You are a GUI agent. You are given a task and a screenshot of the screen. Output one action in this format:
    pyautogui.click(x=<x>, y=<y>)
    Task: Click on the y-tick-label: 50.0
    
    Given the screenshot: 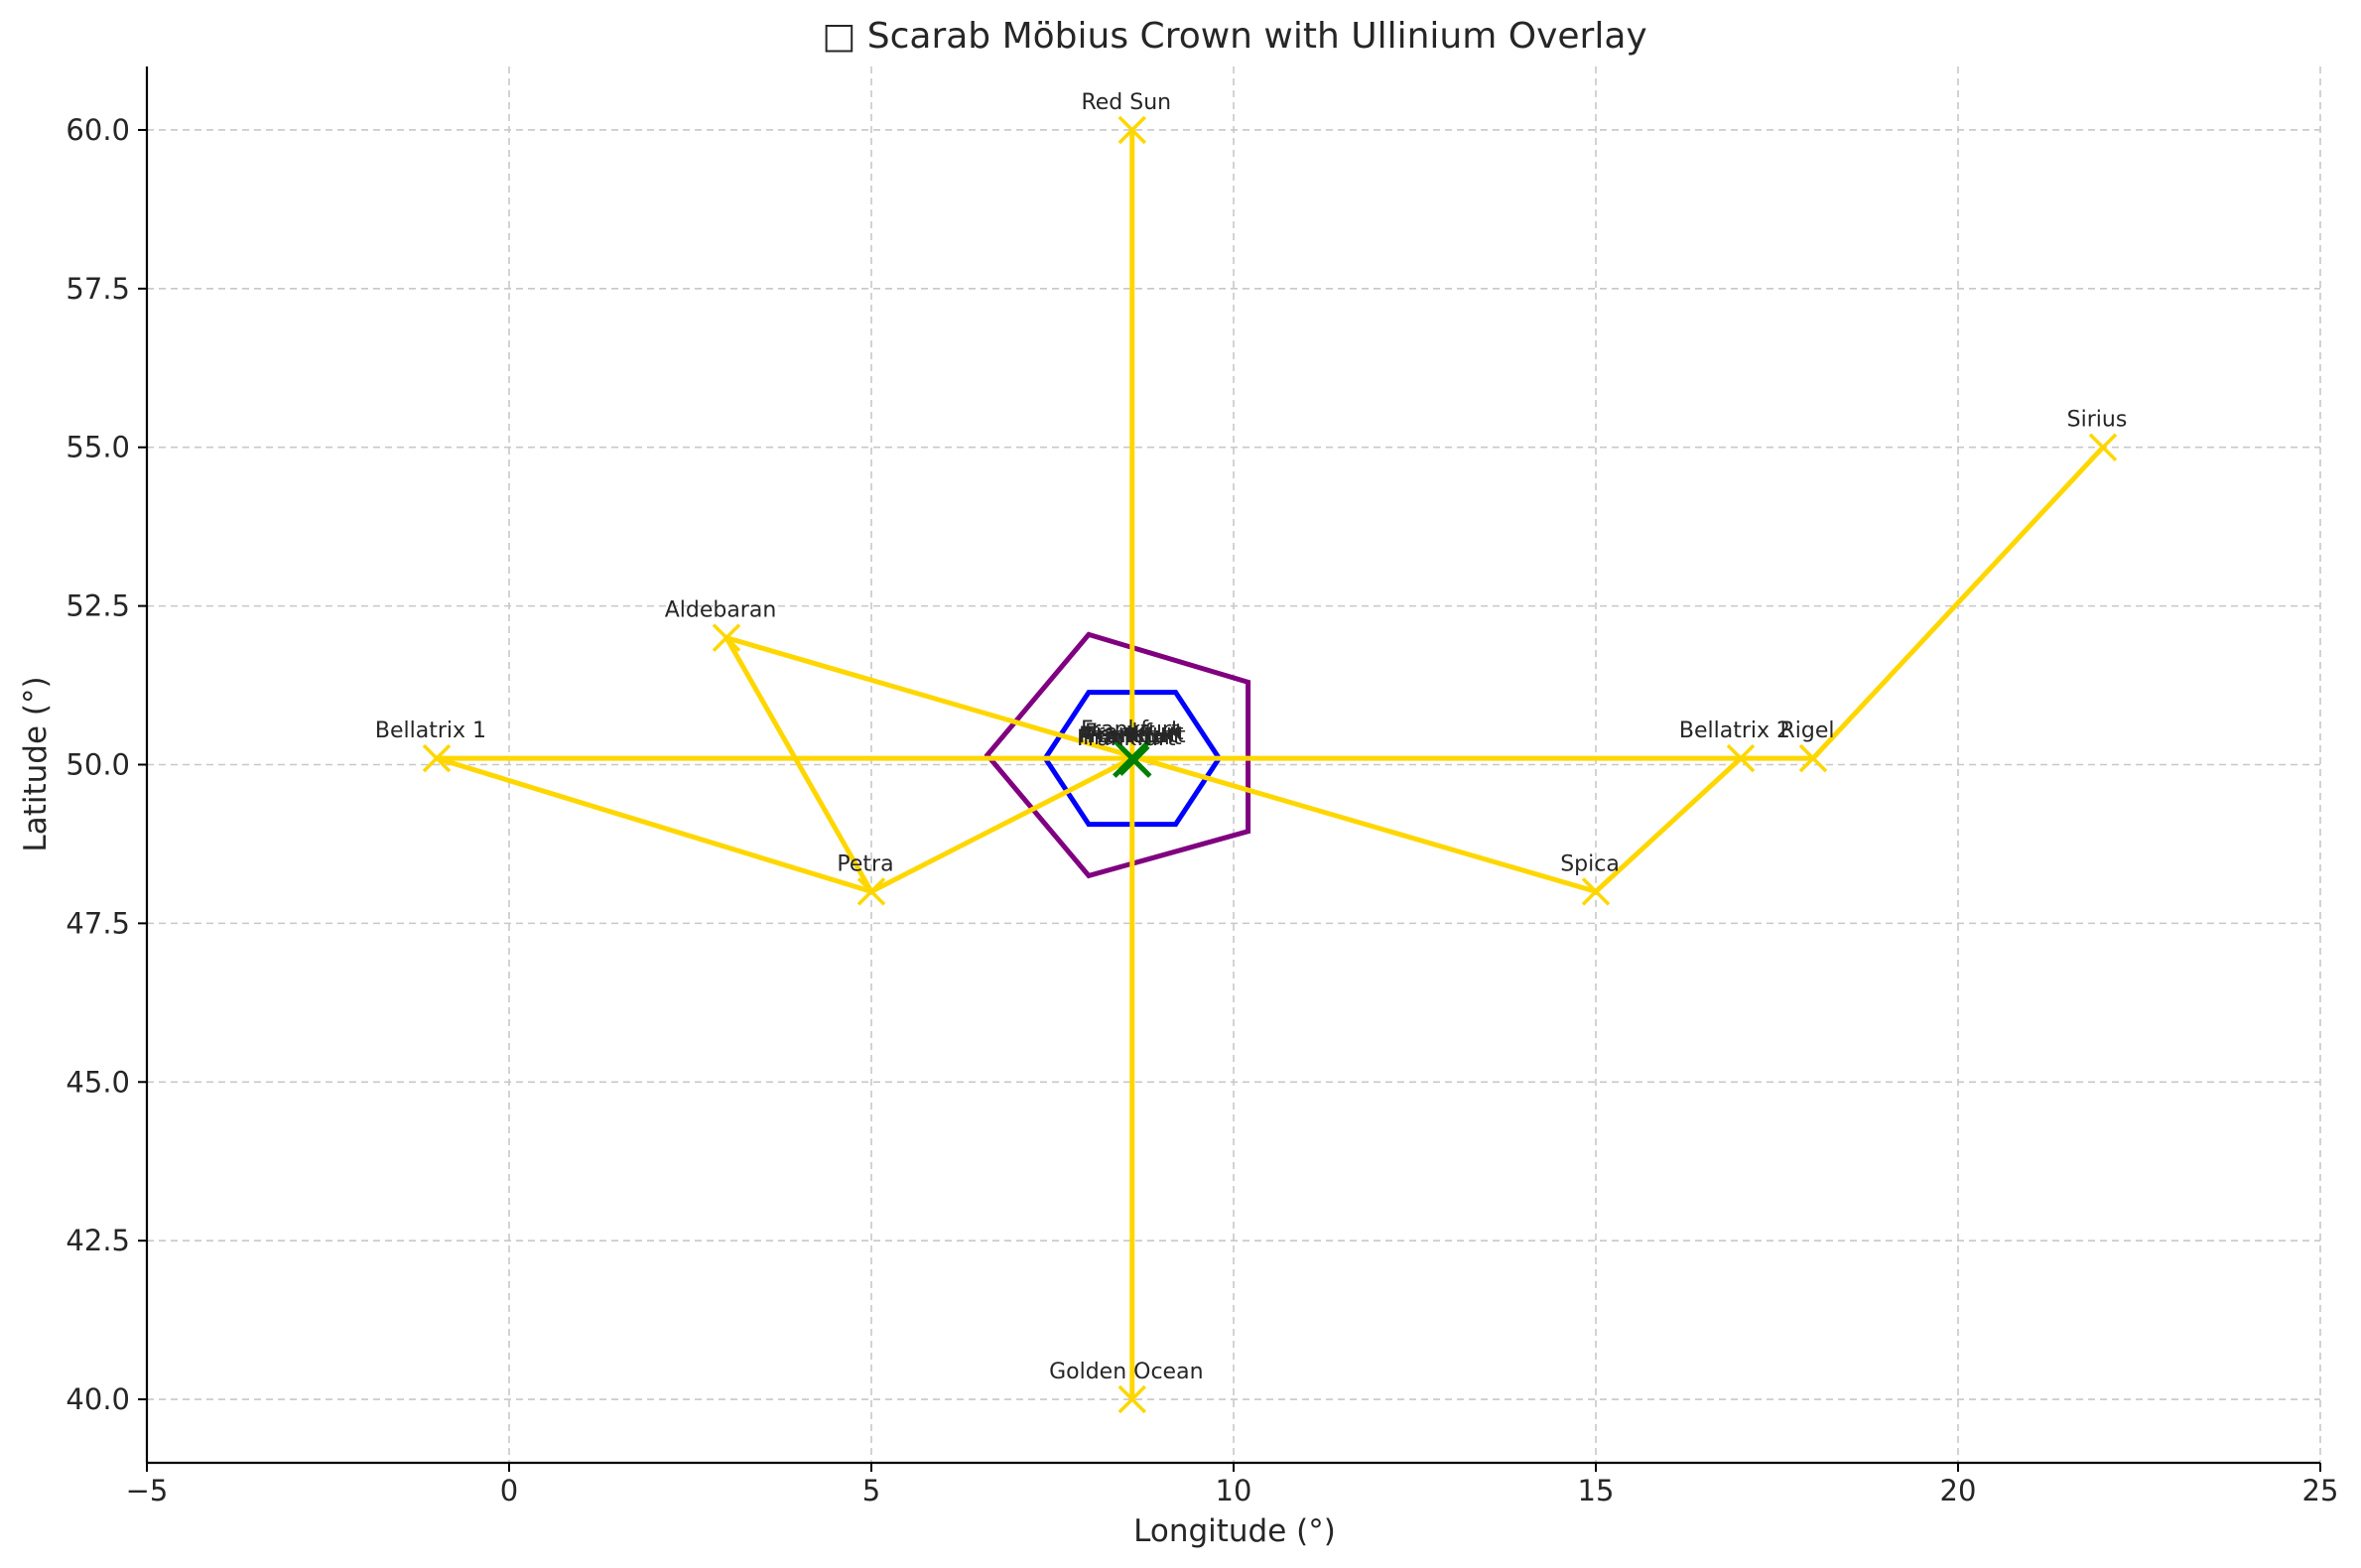 What is the action you would take?
    pyautogui.click(x=98, y=765)
    